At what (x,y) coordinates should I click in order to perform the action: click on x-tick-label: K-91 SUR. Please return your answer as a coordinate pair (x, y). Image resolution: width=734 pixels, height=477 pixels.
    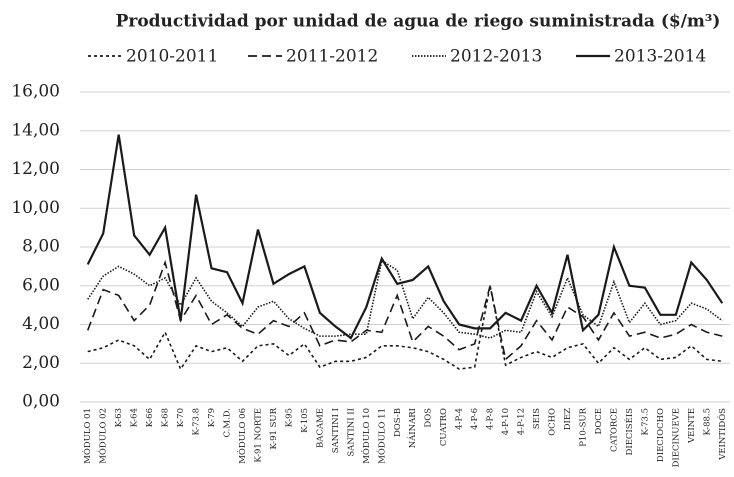
    Looking at the image, I should click on (274, 428).